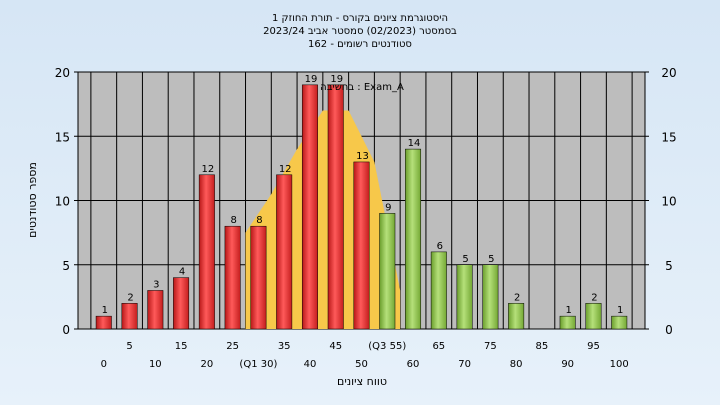 This screenshot has height=405, width=720. Describe the element at coordinates (259, 220) in the screenshot. I see `value-label-30: 8` at that location.